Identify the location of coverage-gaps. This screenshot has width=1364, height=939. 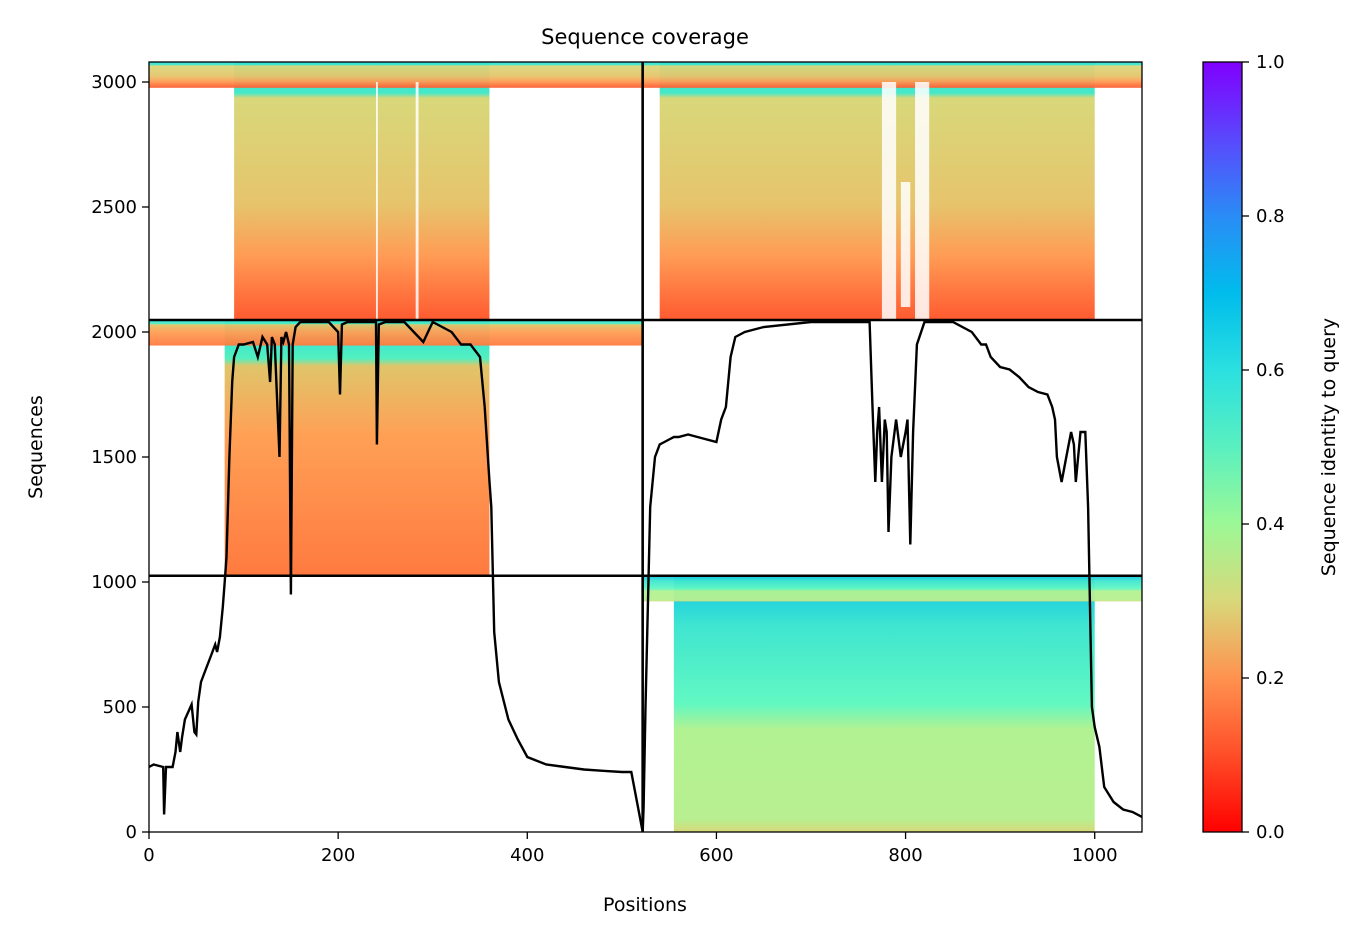
(652, 201).